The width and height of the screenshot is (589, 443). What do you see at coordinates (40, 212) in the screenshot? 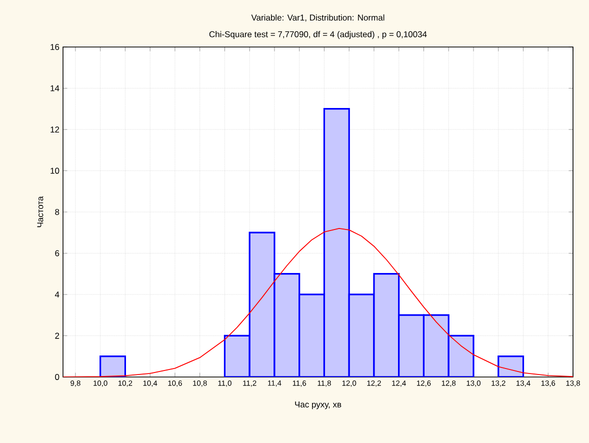
I see `y-axis-title: Частота` at bounding box center [40, 212].